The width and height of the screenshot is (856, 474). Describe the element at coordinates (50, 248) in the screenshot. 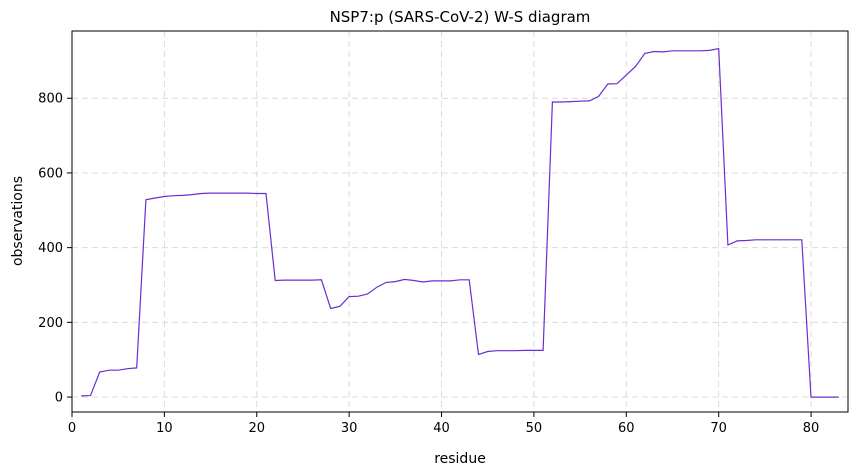

I see `y-tick-label: 400` at that location.